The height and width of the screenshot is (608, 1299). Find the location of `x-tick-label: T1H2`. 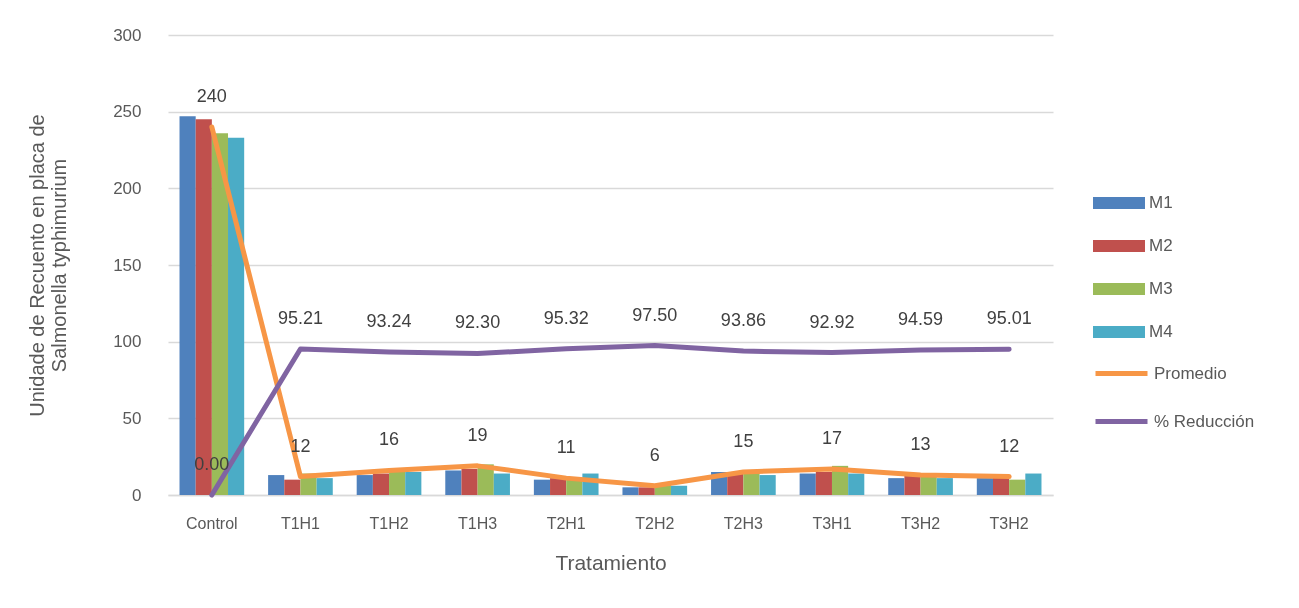

x-tick-label: T1H2 is located at coordinates (389, 523).